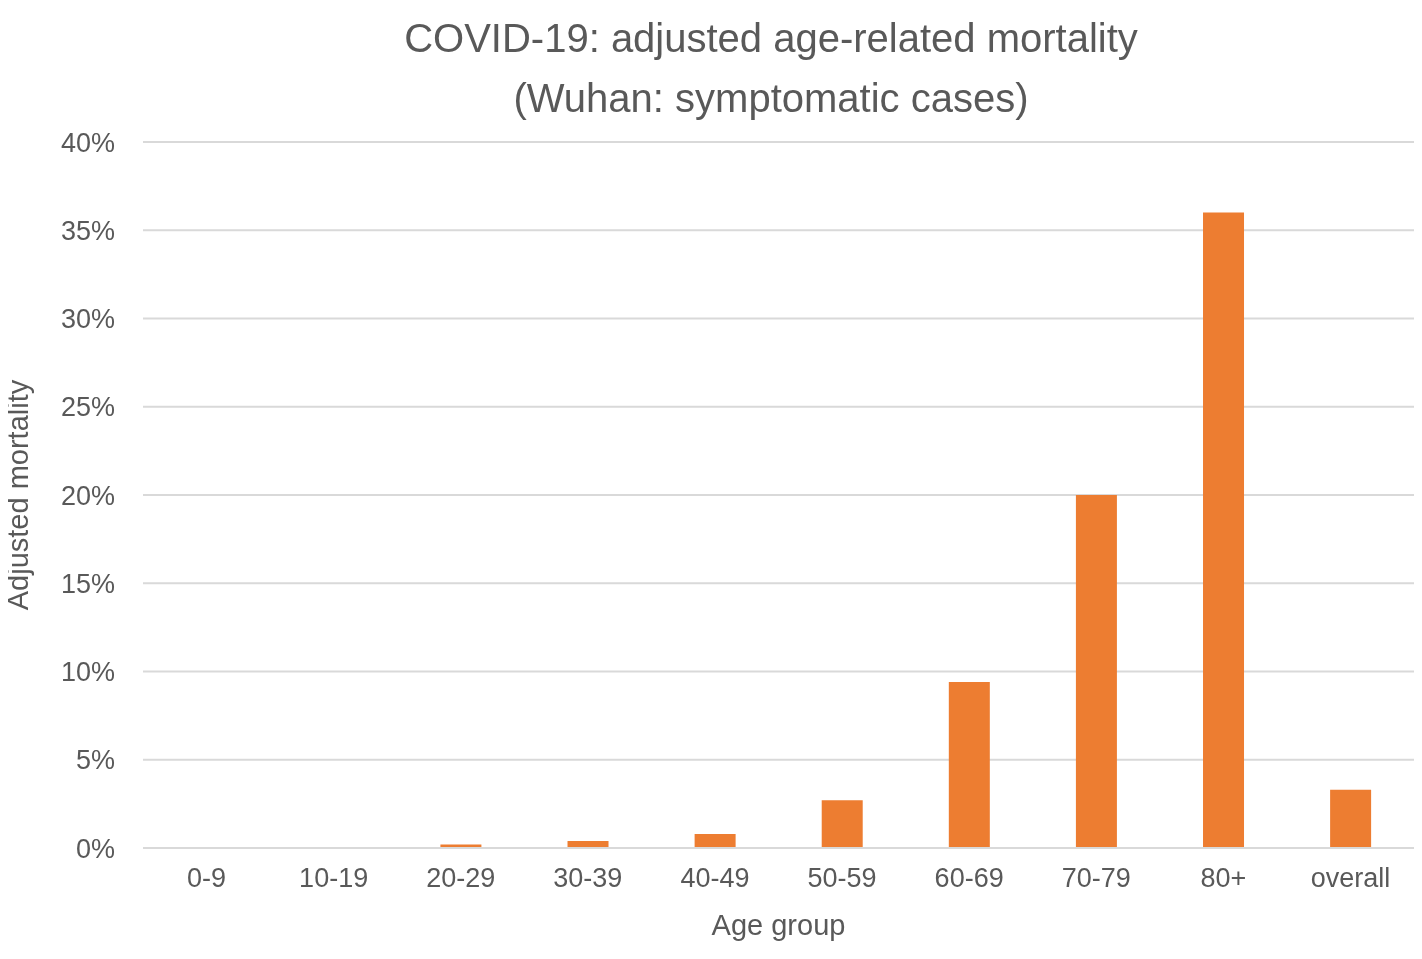  Describe the element at coordinates (1223, 878) in the screenshot. I see `x-tick-label: 80+` at that location.